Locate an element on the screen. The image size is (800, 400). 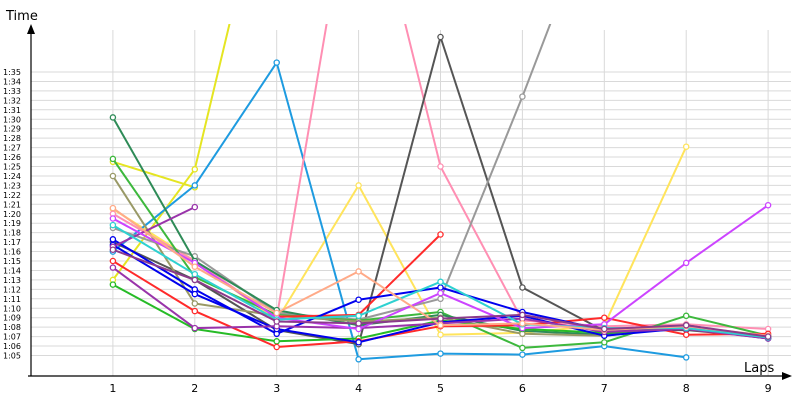
y-tick-label: 1:09 is located at coordinates (12, 318).